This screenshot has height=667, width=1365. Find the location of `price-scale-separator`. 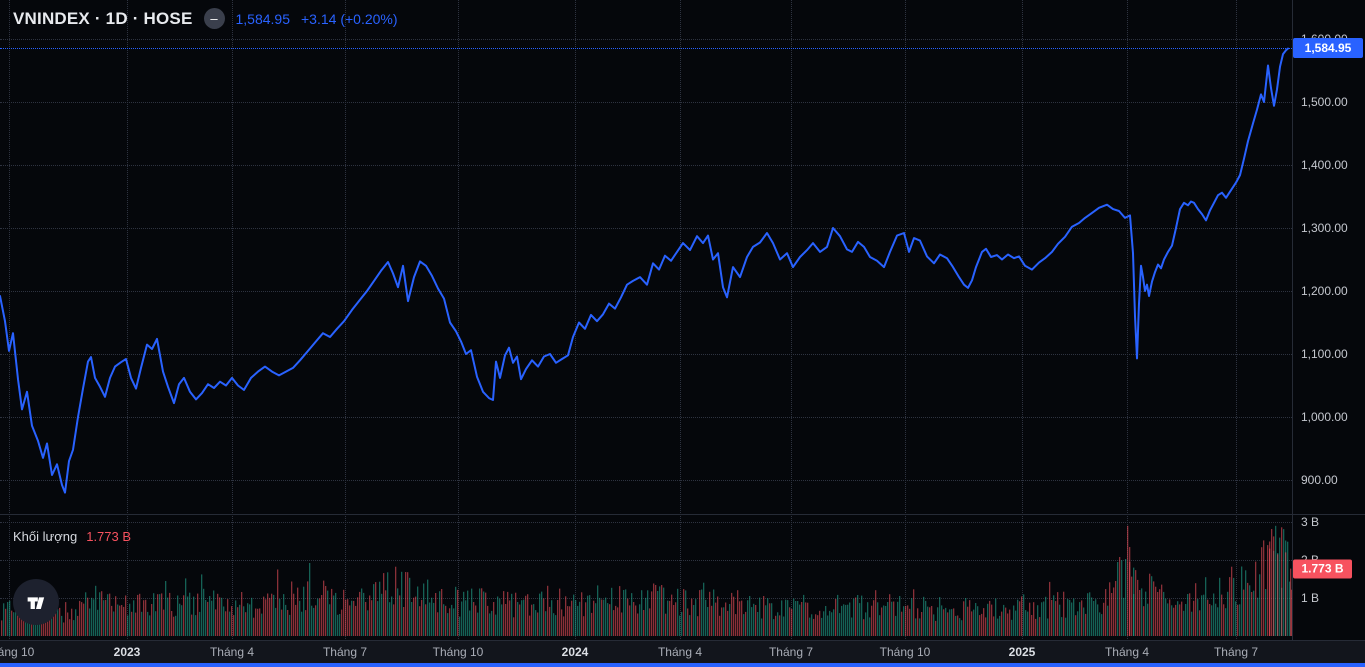

price-scale-separator is located at coordinates (1292, 331).